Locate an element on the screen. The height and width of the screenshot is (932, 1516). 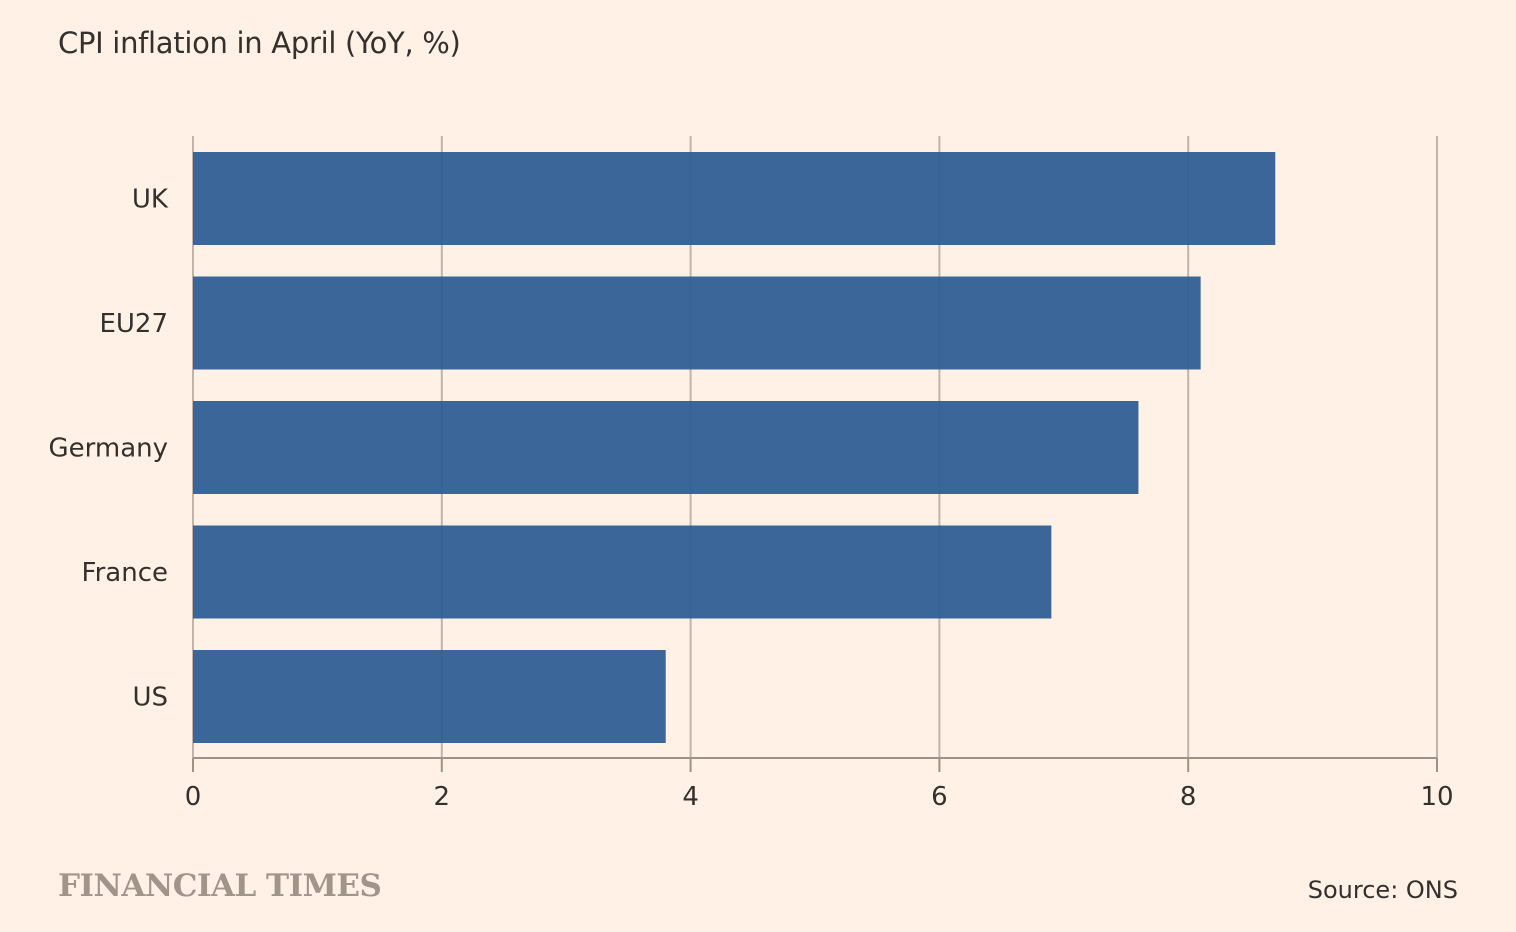
bar-france is located at coordinates (622, 572).